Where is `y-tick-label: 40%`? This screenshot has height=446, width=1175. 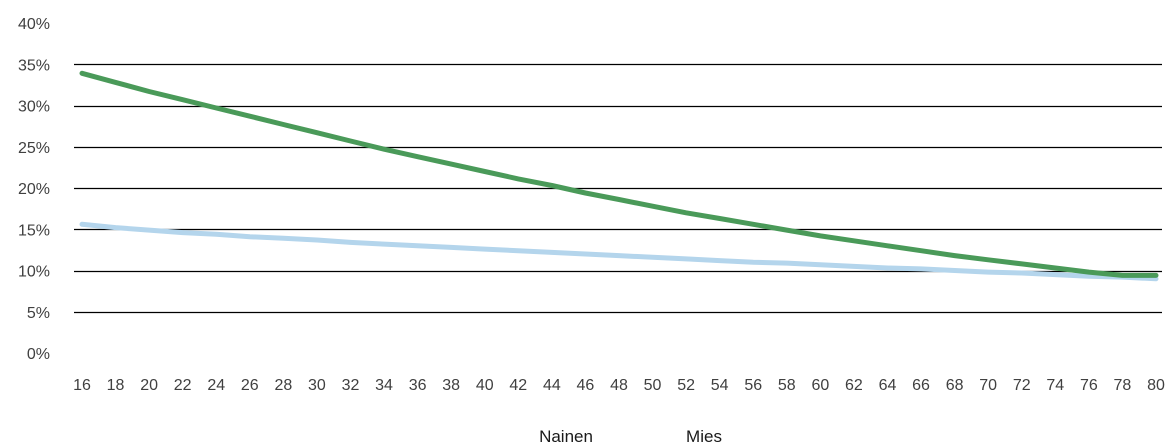 y-tick-label: 40% is located at coordinates (34, 24).